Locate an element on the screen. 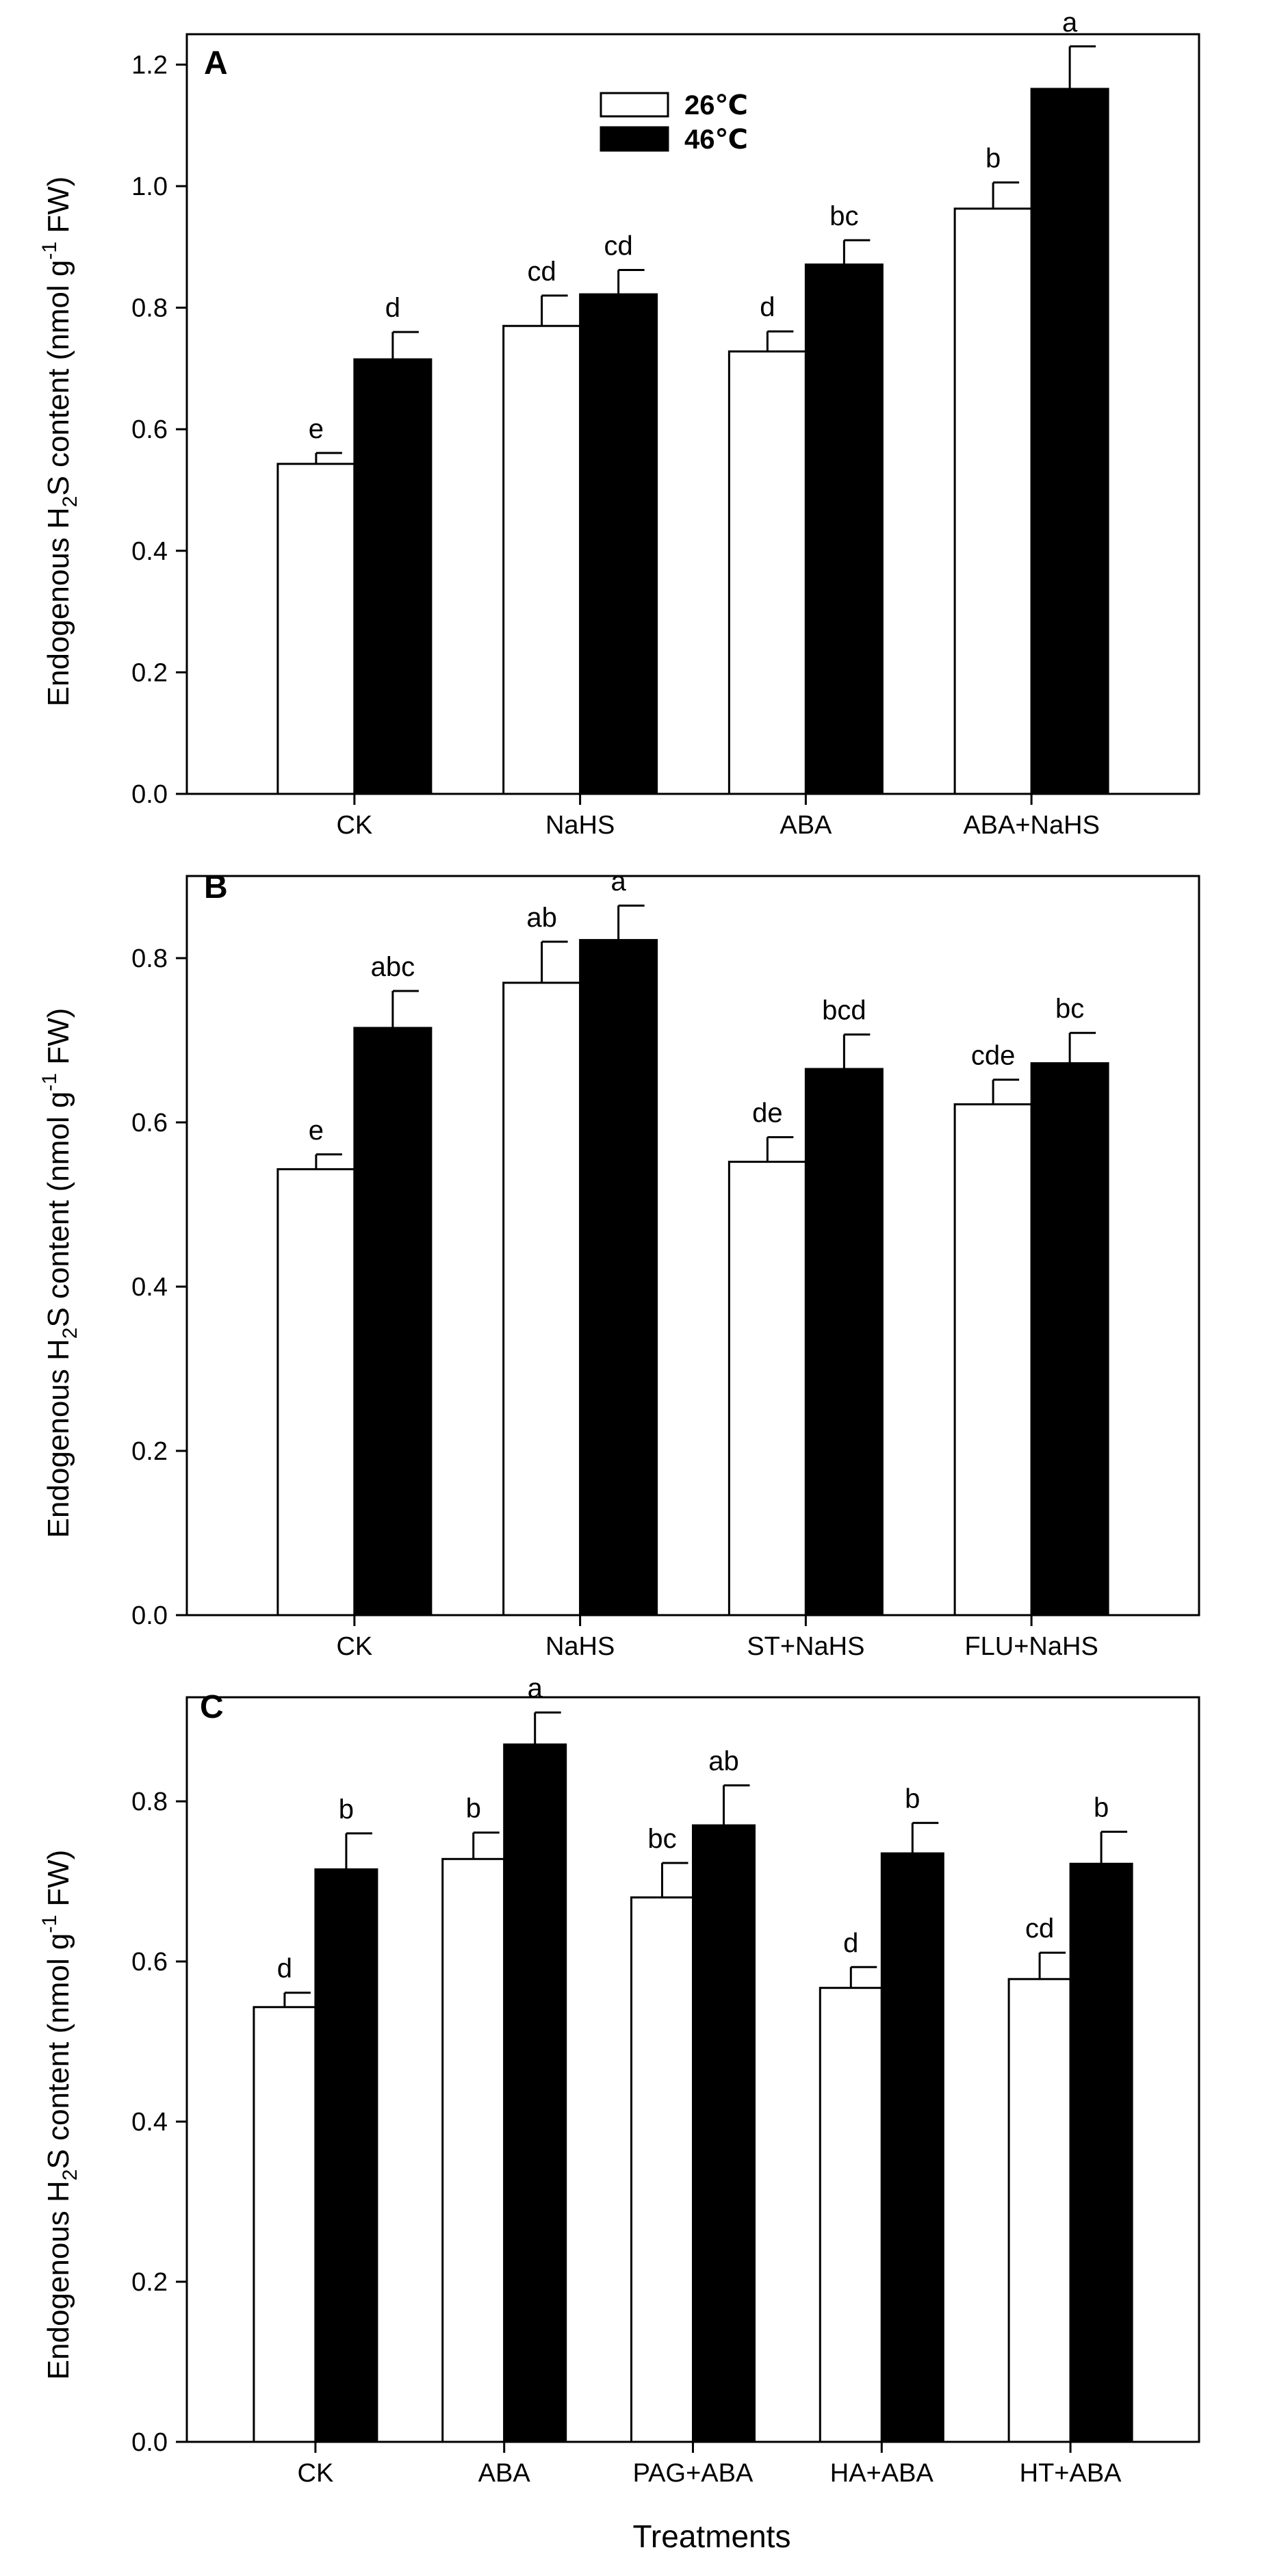 The image size is (1262, 2576). panel-b-category-label: CK is located at coordinates (354, 1646).